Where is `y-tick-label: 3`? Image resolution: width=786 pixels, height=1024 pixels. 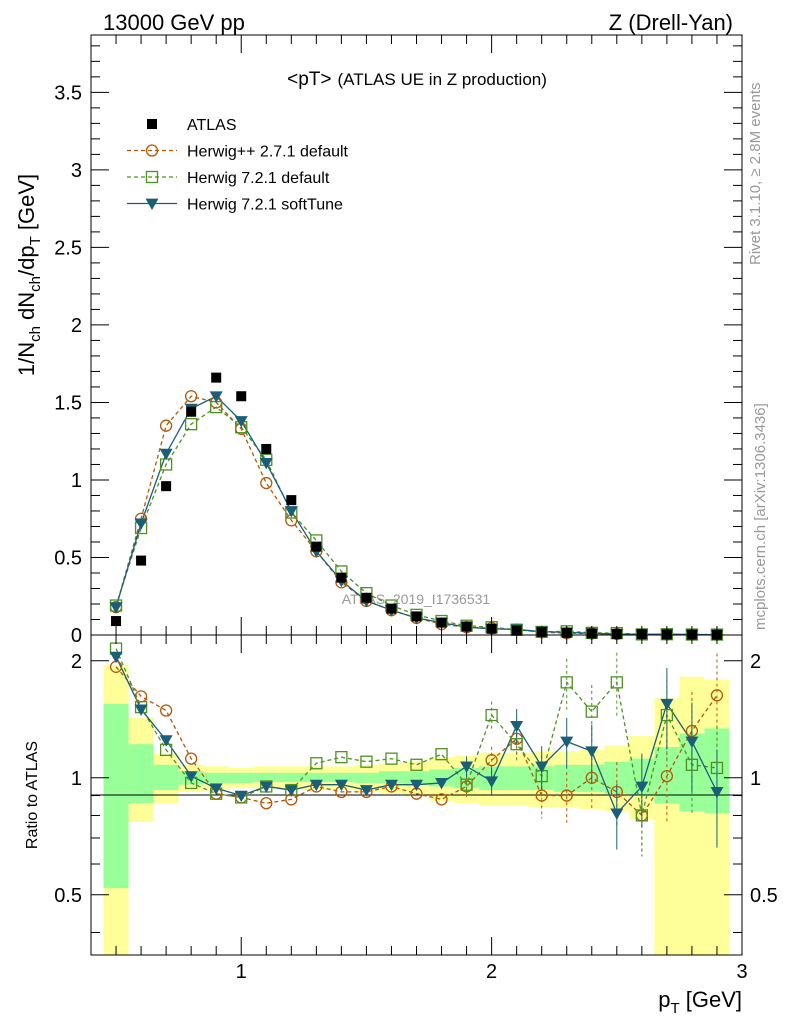 y-tick-label: 3 is located at coordinates (76, 171).